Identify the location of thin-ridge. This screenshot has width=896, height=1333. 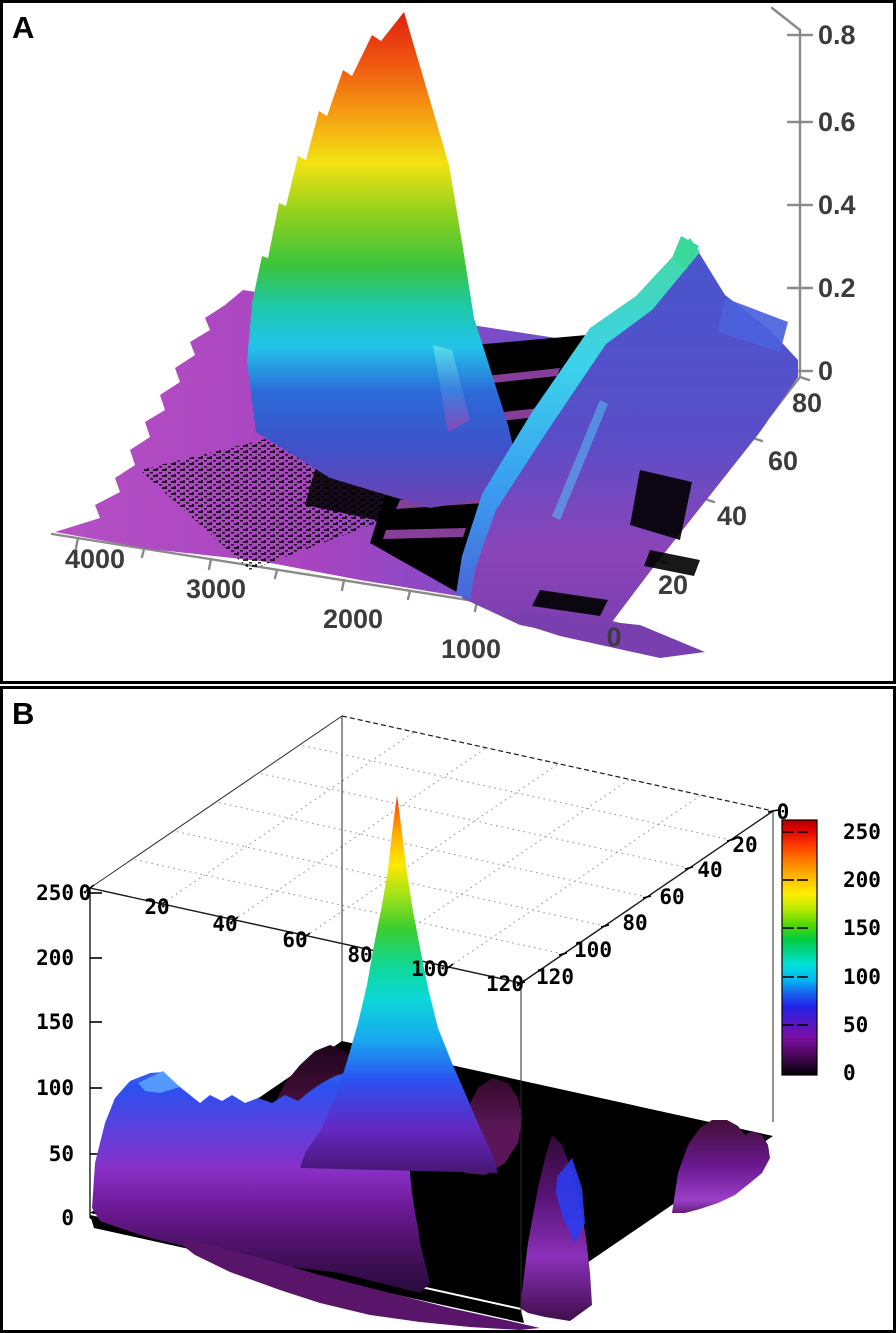
(451, 388).